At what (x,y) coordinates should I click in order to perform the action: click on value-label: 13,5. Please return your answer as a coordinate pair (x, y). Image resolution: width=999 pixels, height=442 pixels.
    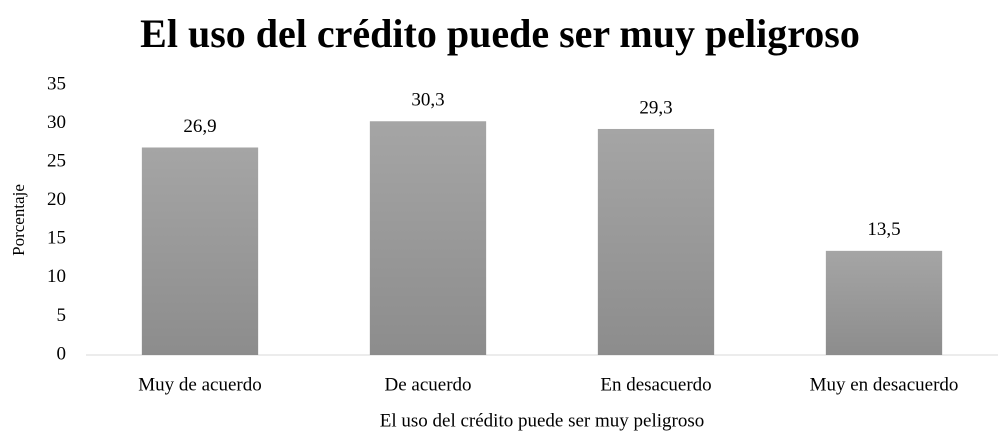
    Looking at the image, I should click on (883, 229).